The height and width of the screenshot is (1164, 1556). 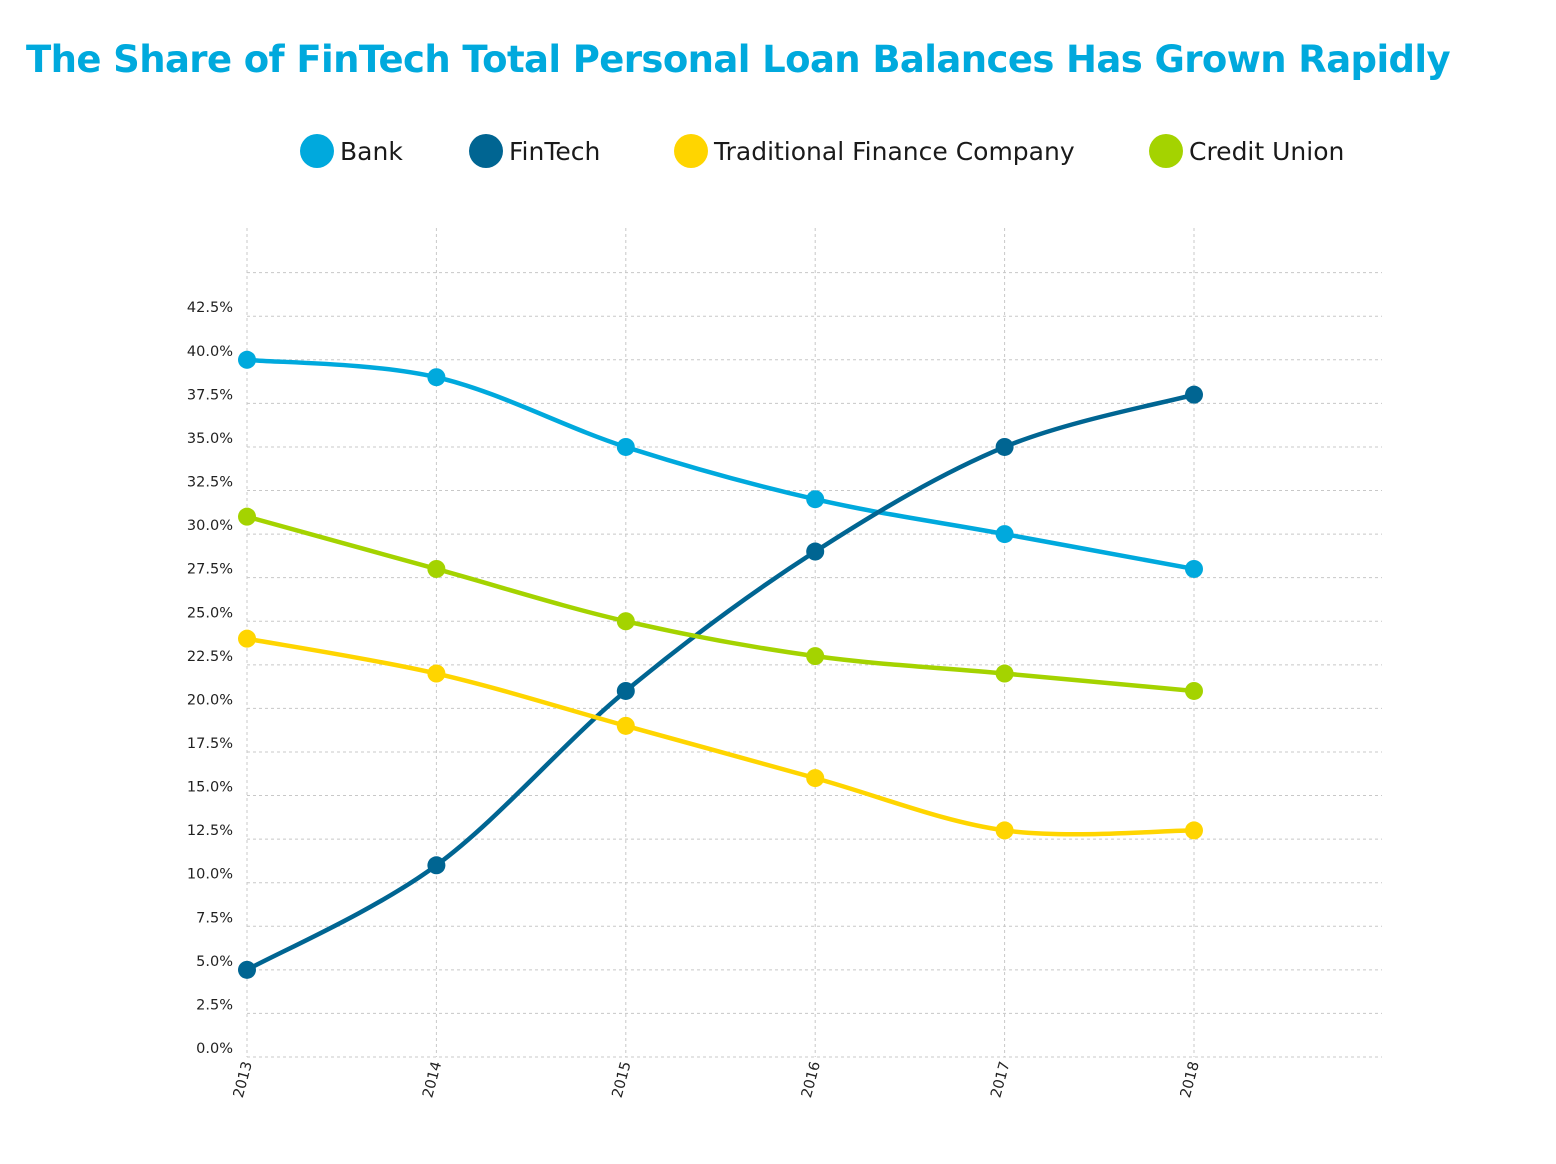 I want to click on x-tick-label: 2013, so click(x=243, y=1080).